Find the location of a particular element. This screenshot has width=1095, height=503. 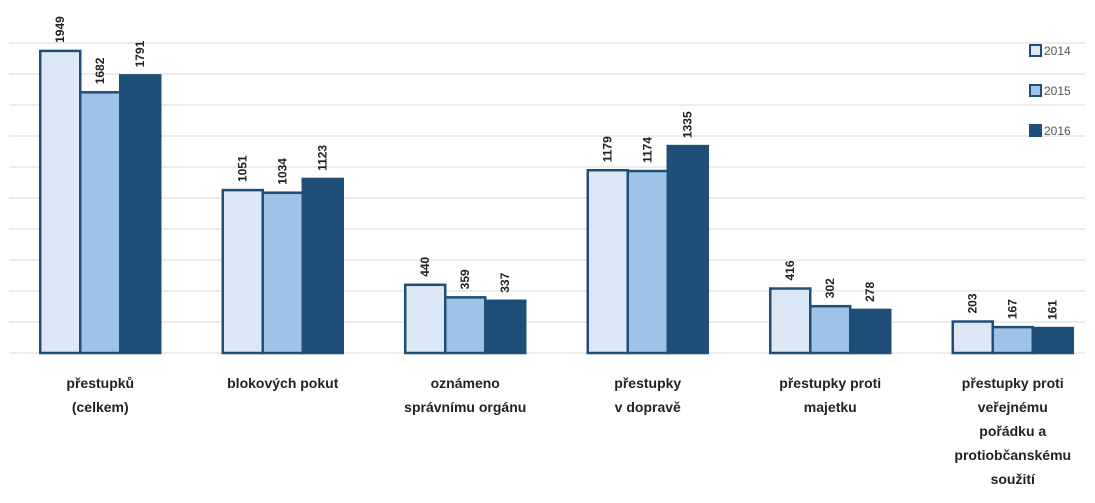

value-label: 1174 is located at coordinates (648, 150).